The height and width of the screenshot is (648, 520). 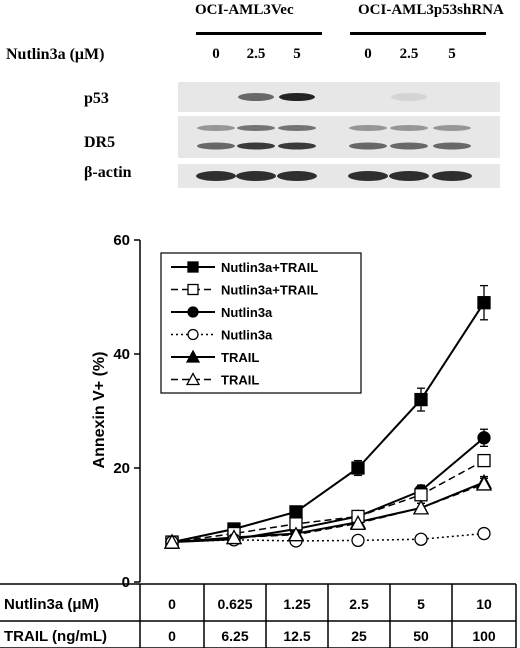 I want to click on table-cell: 100, so click(x=484, y=636).